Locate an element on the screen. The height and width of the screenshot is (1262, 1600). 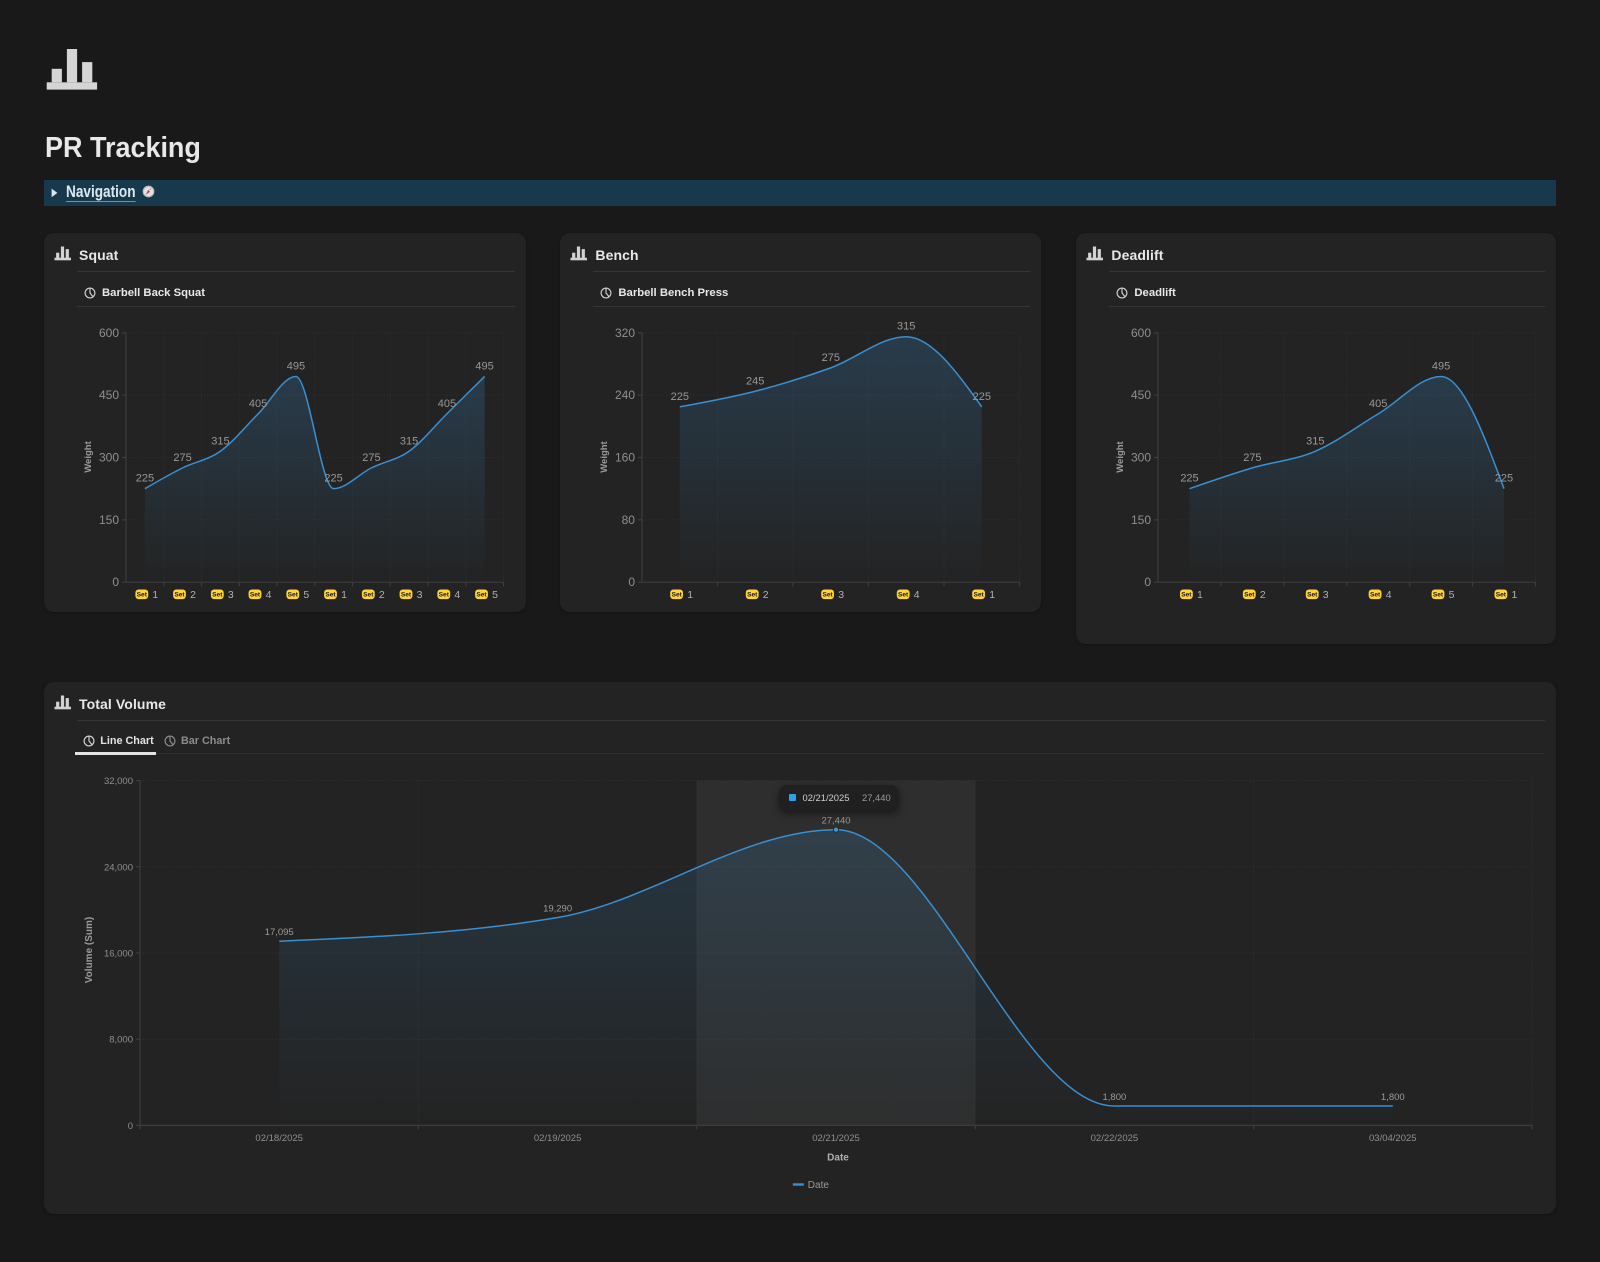
svg-text: 02/18/2025 is located at coordinates (279, 1138).